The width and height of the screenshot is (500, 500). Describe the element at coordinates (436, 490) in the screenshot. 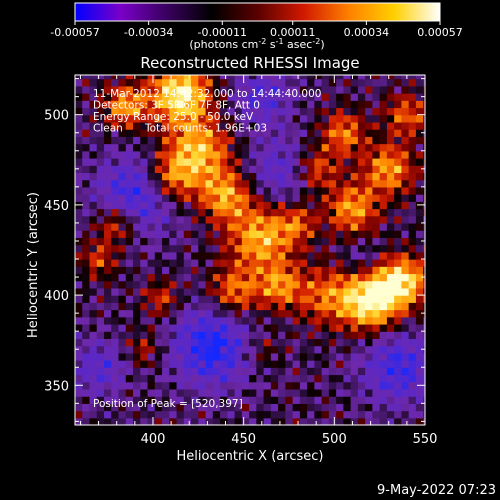

I see `render-timestamp: 9-May-2022 07:23` at that location.